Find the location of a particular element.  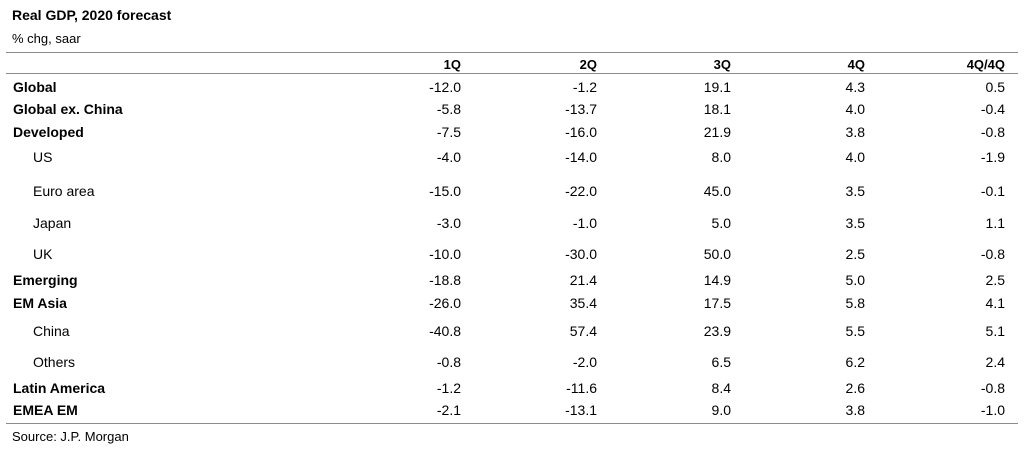

table-cell: 17.5 is located at coordinates (717, 303).